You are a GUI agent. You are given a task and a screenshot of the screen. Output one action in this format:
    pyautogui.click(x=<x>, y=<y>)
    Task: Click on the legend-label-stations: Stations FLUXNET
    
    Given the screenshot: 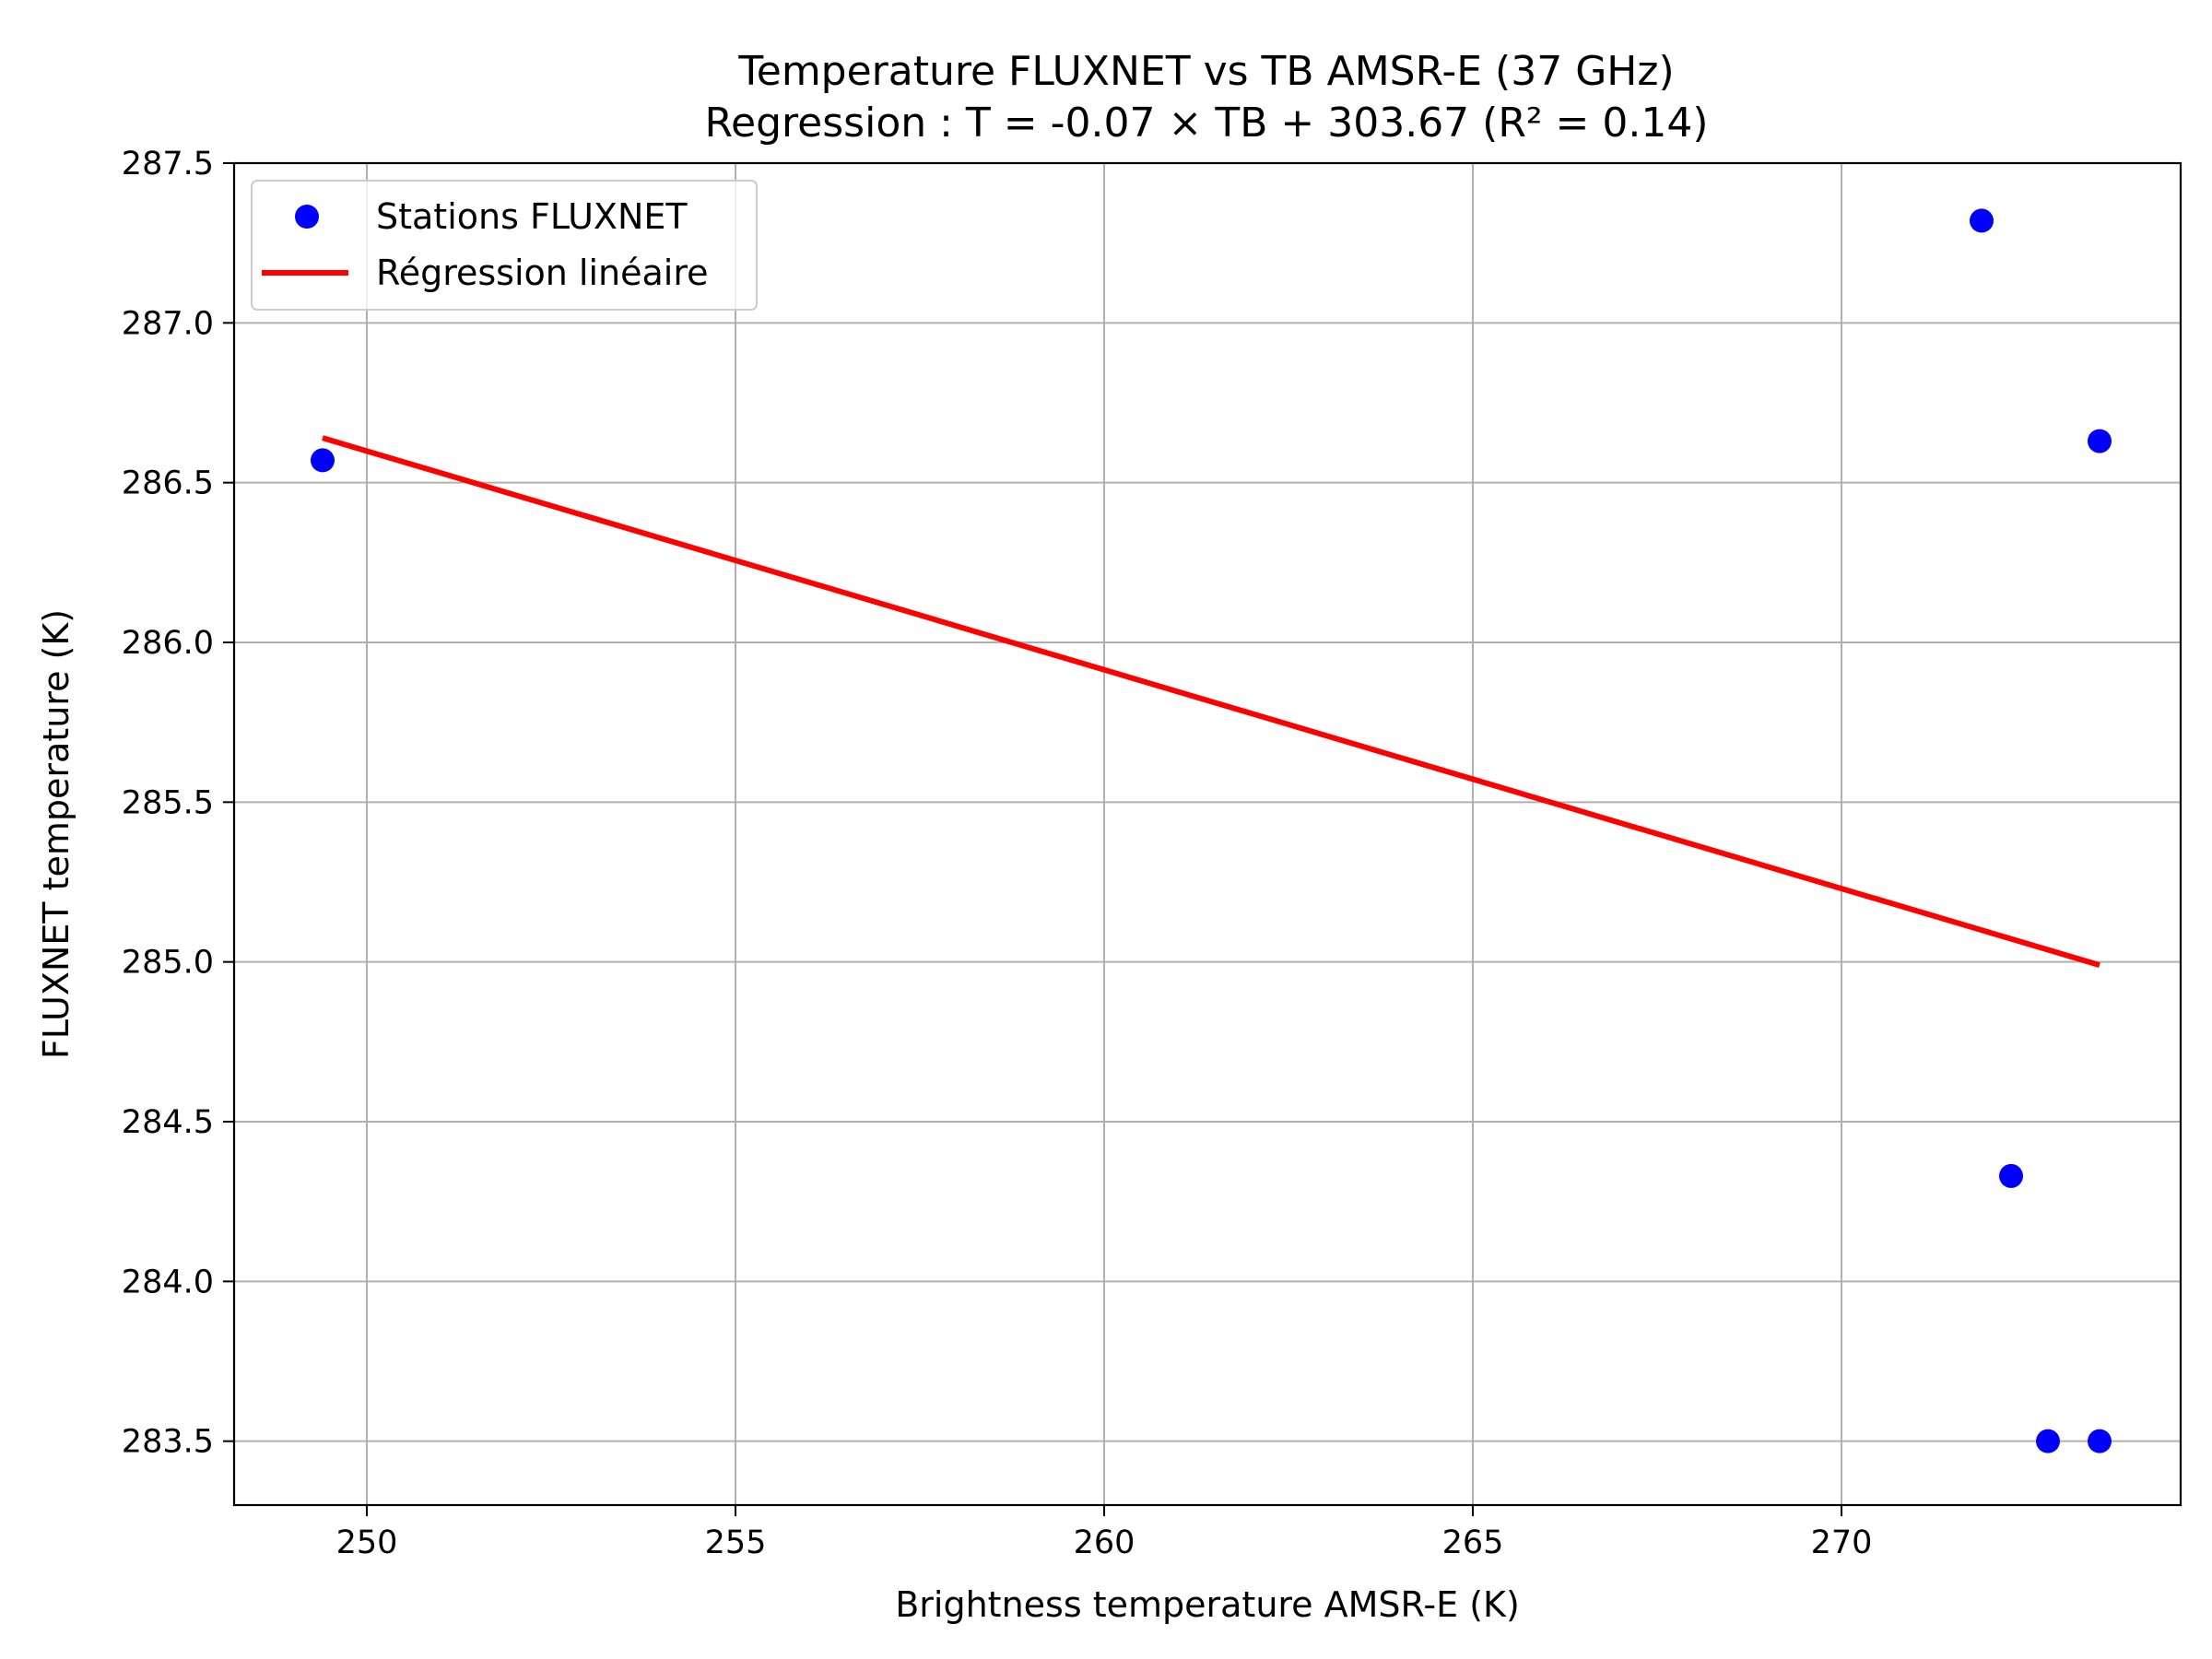 What is the action you would take?
    pyautogui.click(x=532, y=216)
    